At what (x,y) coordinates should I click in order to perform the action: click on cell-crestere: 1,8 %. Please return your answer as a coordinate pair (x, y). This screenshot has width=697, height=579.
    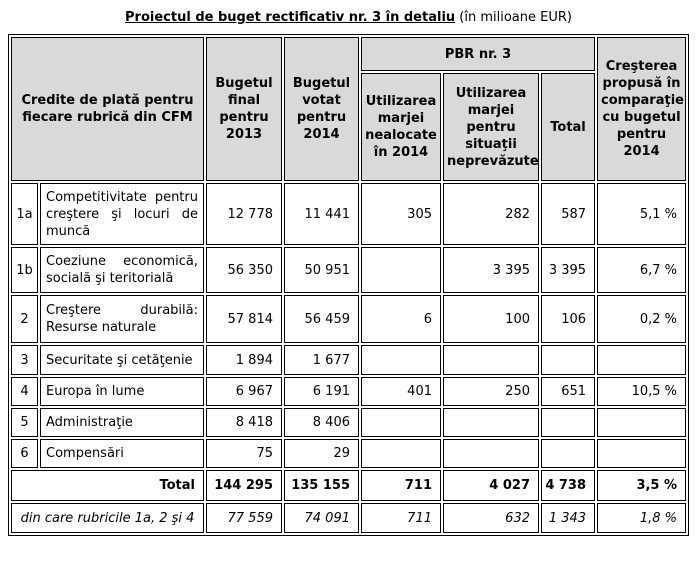
    Looking at the image, I should click on (642, 518).